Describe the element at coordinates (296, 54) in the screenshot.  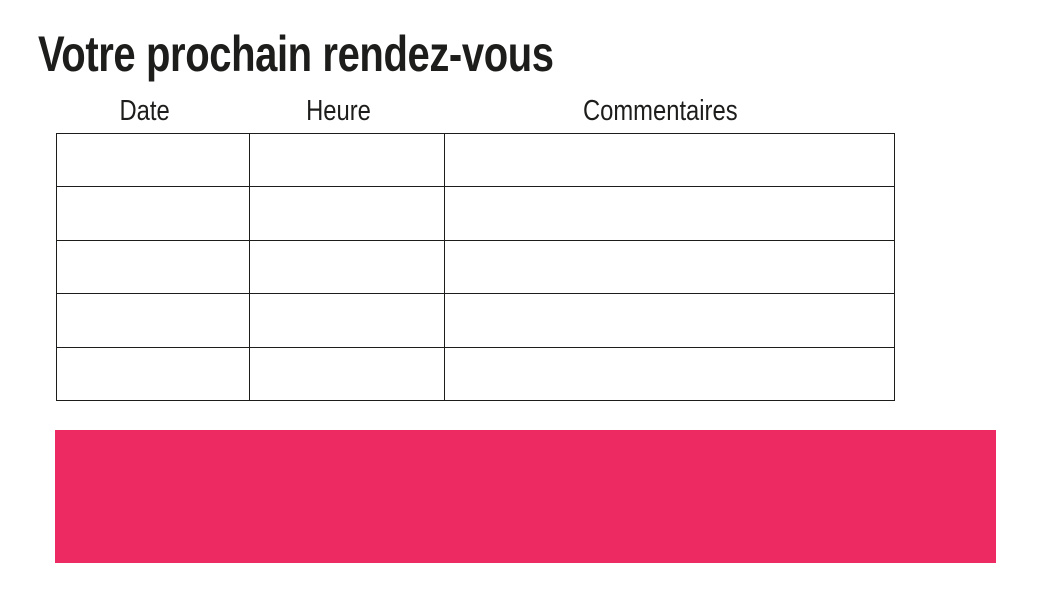
I see `page-title: Votre prochain rendez-vous` at that location.